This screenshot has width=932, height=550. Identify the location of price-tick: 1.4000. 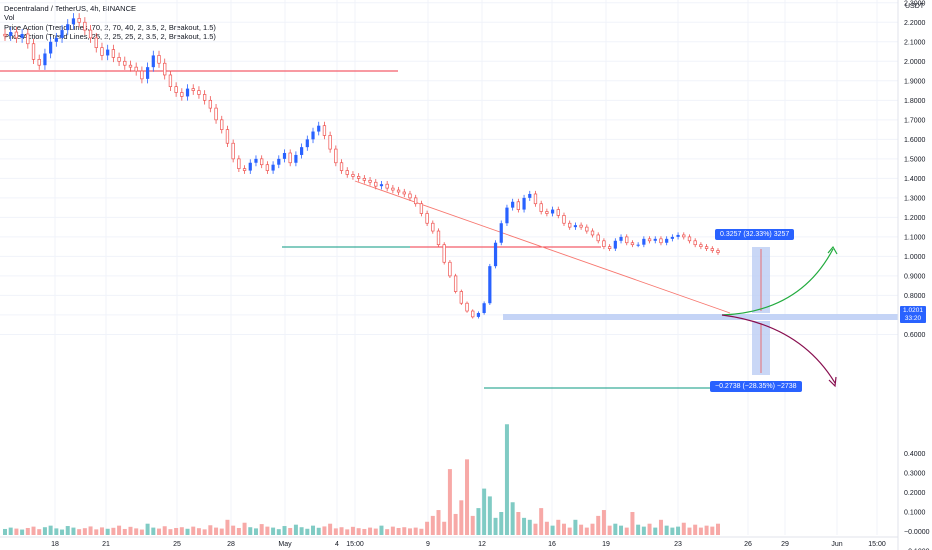
(915, 179).